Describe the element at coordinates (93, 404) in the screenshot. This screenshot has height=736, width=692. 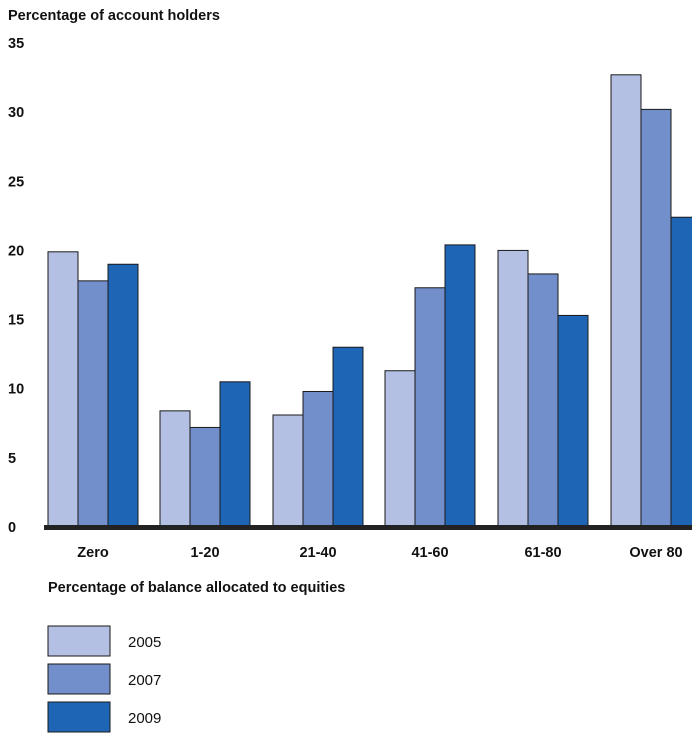
I see `bar-2007-zero` at that location.